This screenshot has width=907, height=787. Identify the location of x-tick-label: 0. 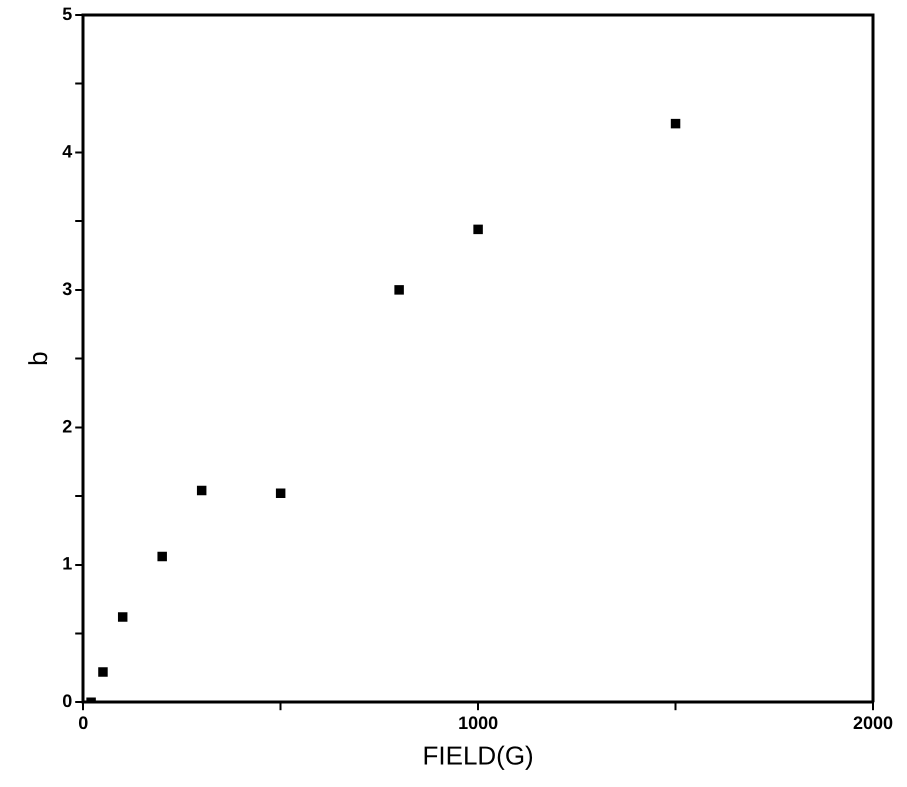
(83, 722).